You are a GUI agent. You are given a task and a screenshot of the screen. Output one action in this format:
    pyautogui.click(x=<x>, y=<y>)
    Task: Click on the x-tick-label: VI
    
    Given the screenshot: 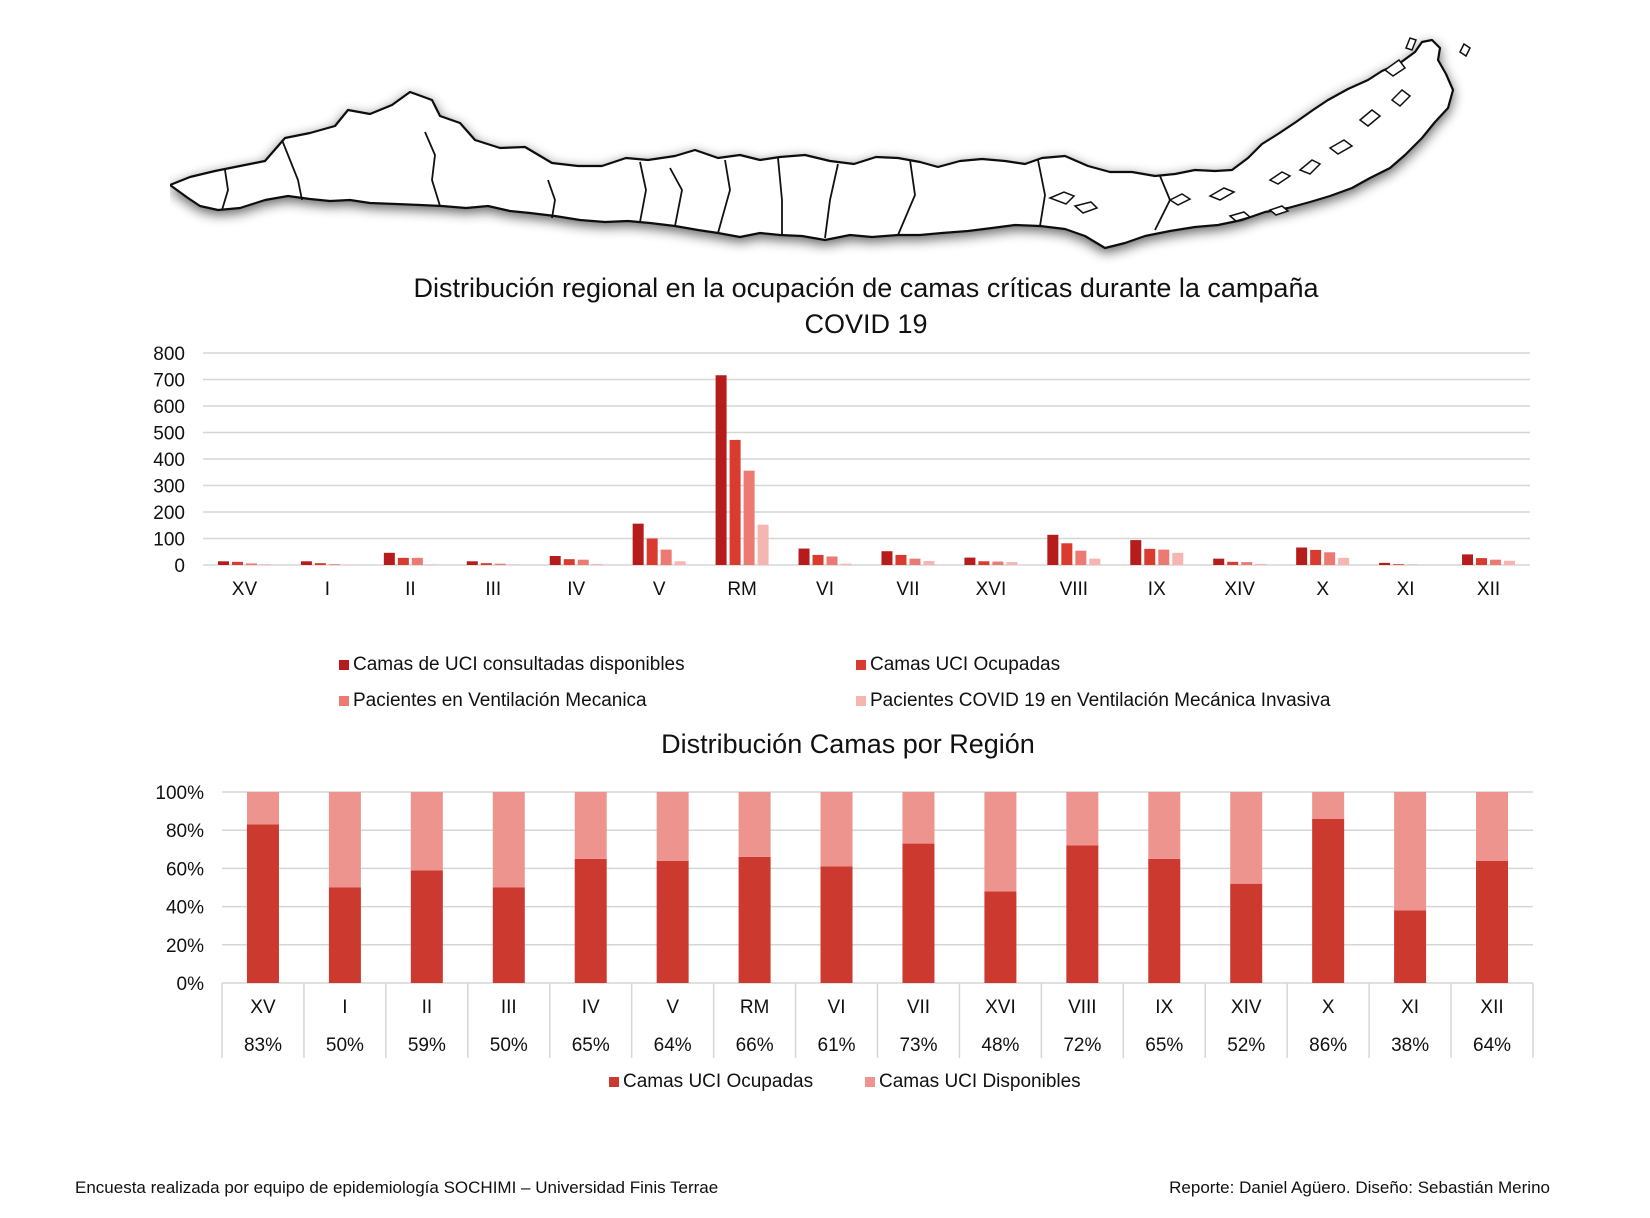 What is the action you would take?
    pyautogui.click(x=825, y=589)
    